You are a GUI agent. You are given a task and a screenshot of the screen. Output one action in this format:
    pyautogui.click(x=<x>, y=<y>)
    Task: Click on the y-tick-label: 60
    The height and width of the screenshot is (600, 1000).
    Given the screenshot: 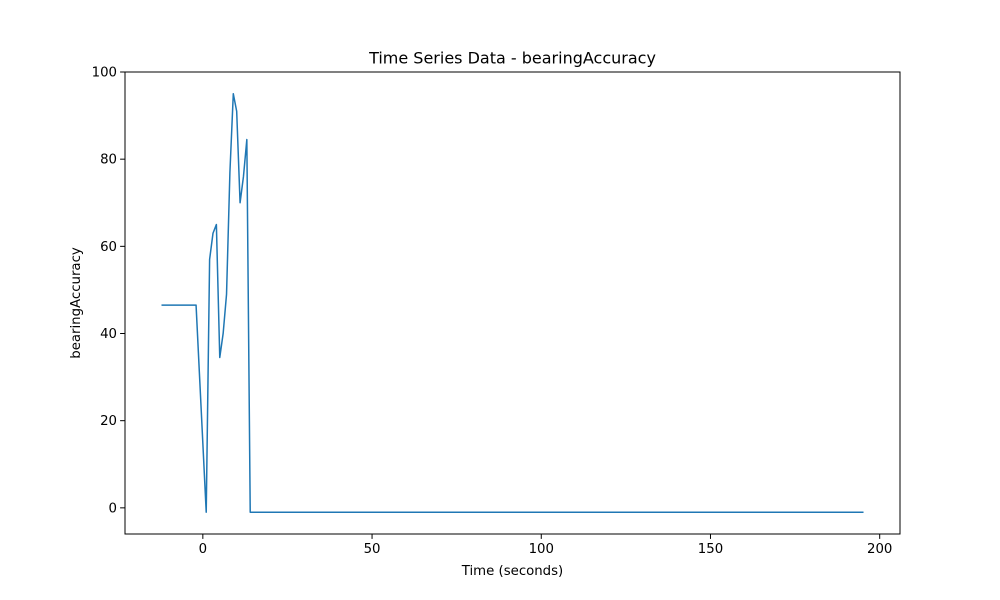 What is the action you would take?
    pyautogui.click(x=108, y=247)
    